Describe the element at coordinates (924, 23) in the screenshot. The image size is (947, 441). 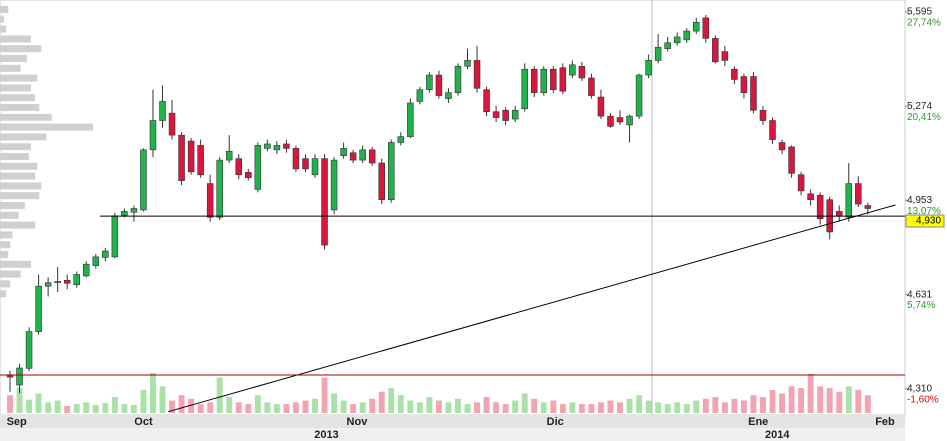
I see `y2-tick-label: 27,74%` at that location.